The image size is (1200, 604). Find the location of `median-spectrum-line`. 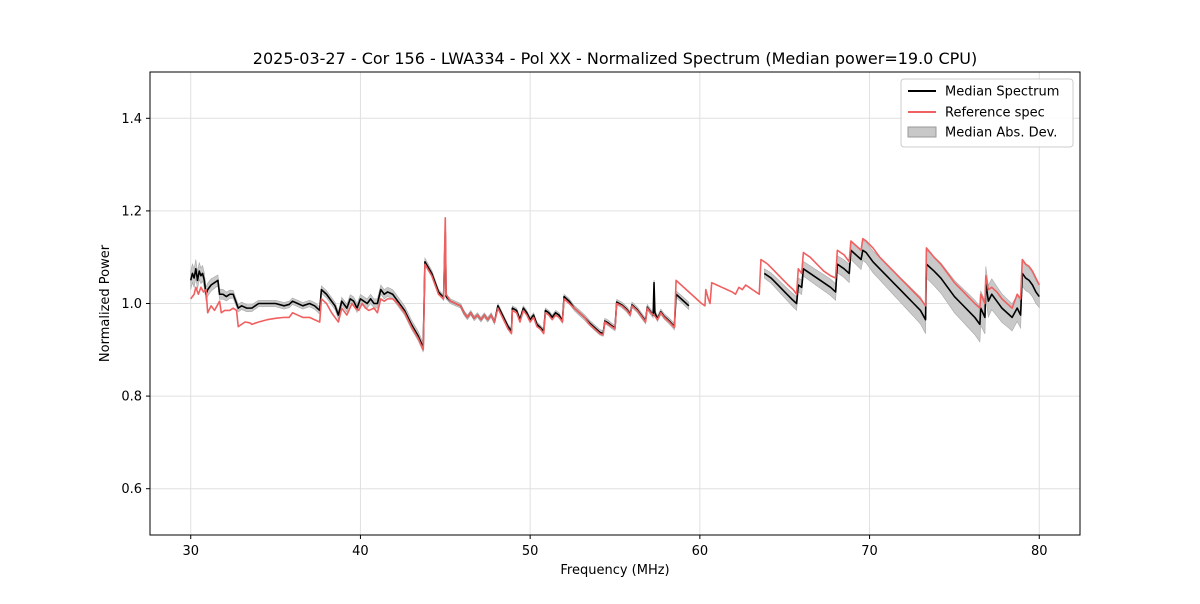

median-spectrum-line is located at coordinates (901, 287).